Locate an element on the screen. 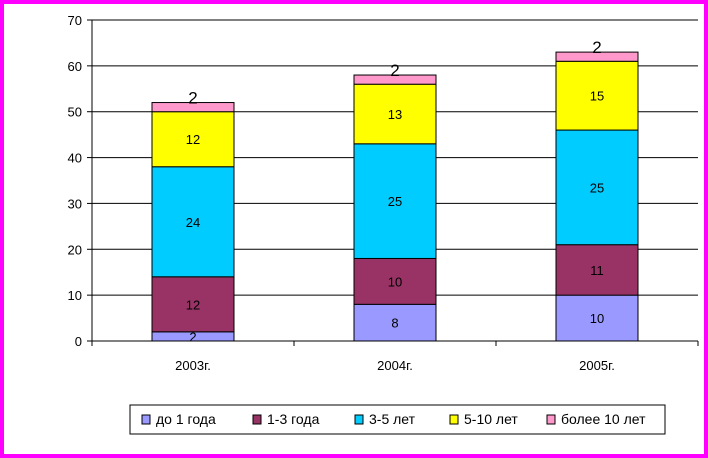 The height and width of the screenshot is (458, 708). legend-label: 1-3 года is located at coordinates (293, 419).